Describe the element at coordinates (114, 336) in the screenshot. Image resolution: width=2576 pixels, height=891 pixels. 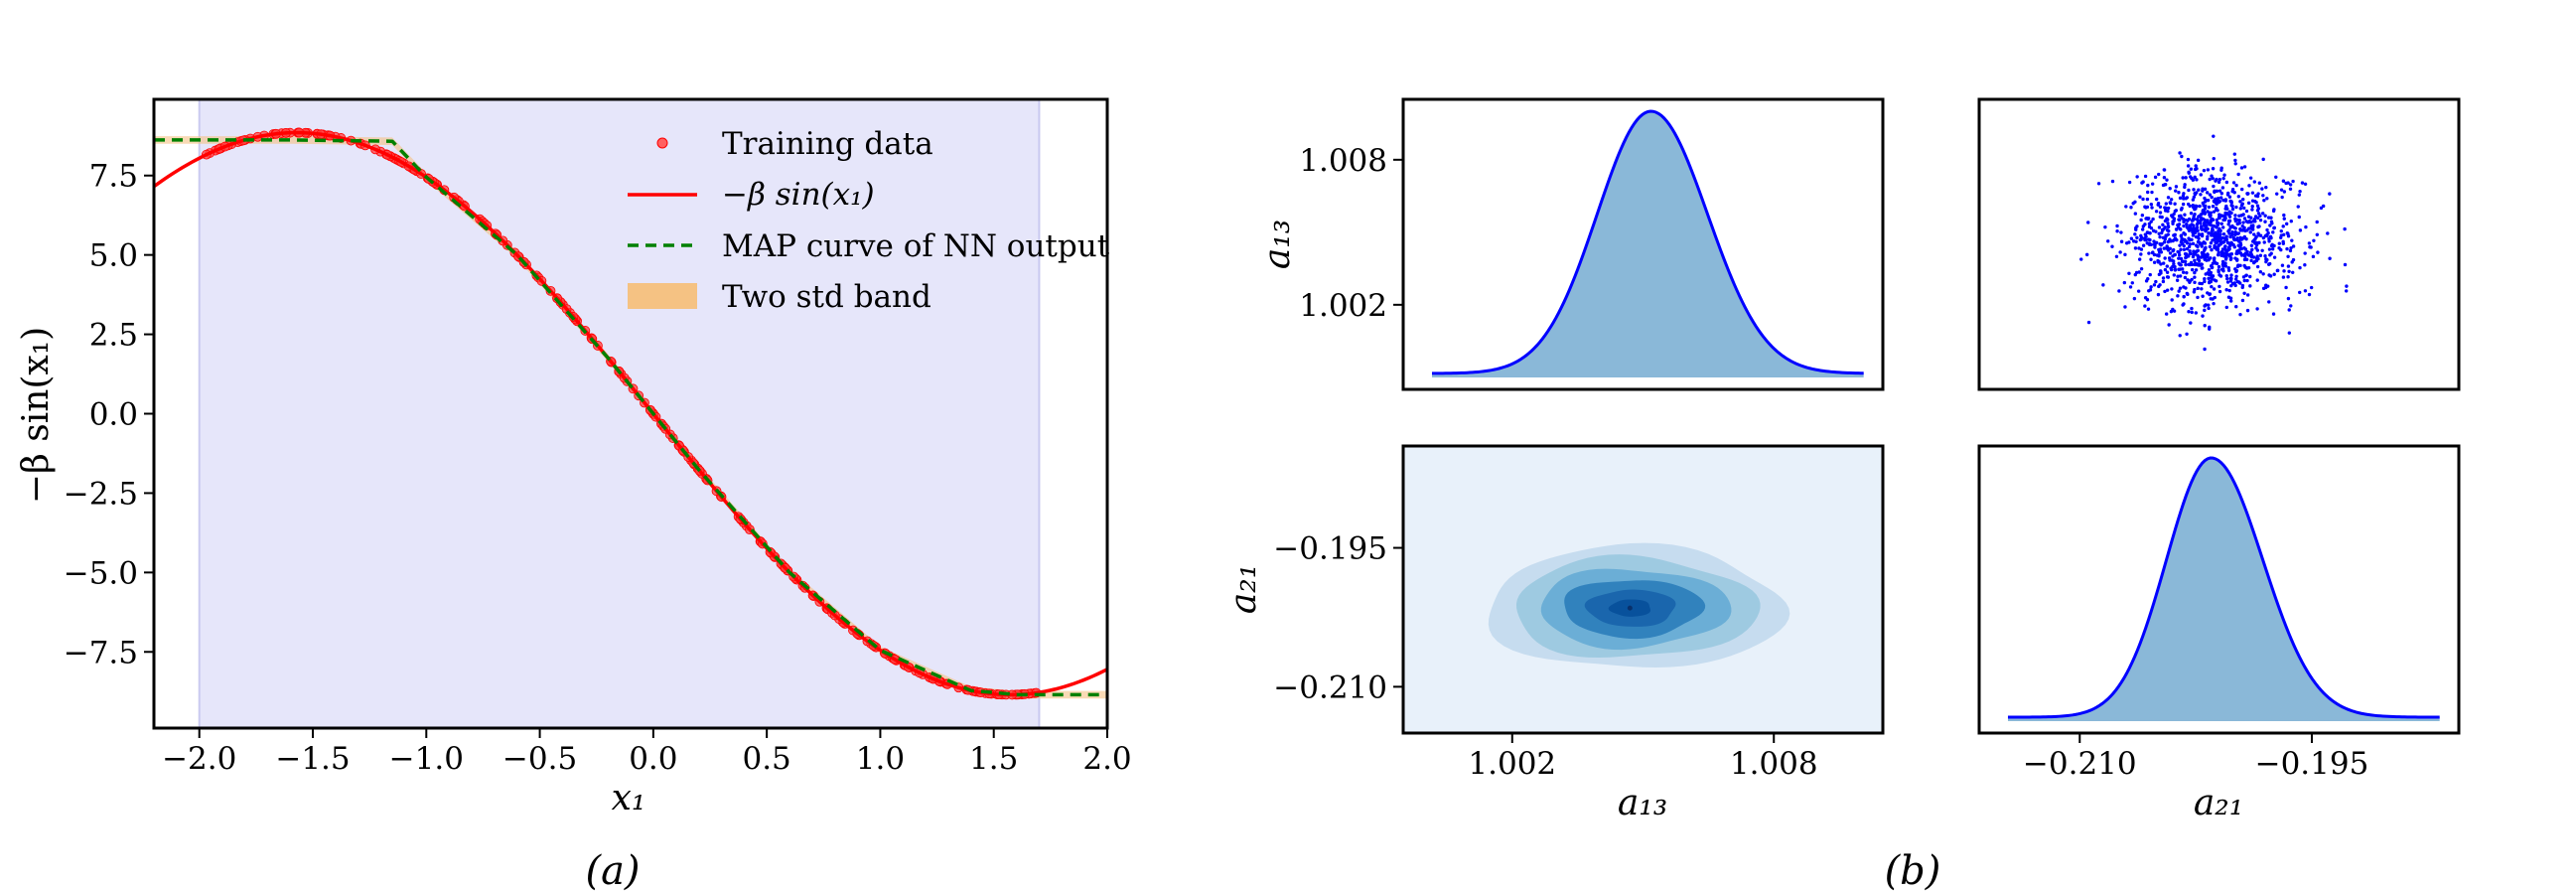
I see `y-tick-label: 2.5` at that location.